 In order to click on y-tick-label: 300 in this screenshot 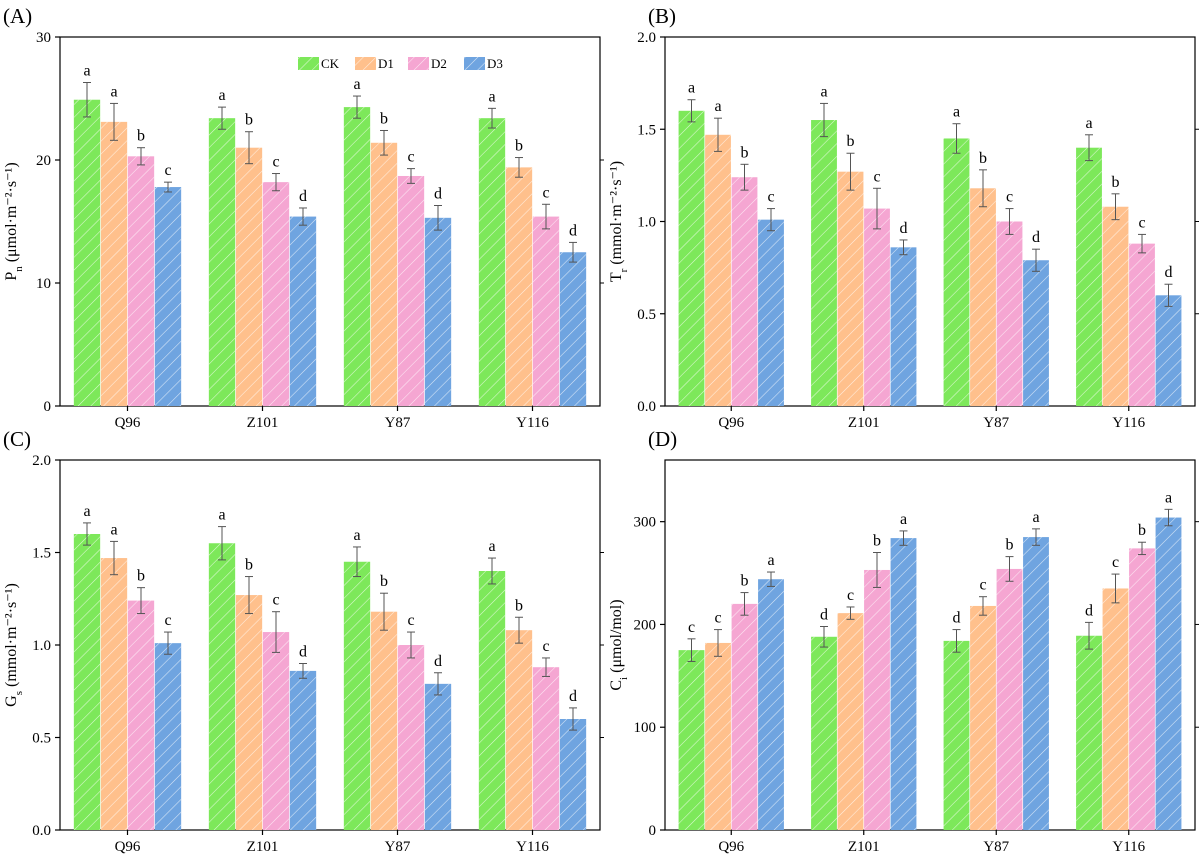, I will do `click(645, 523)`.